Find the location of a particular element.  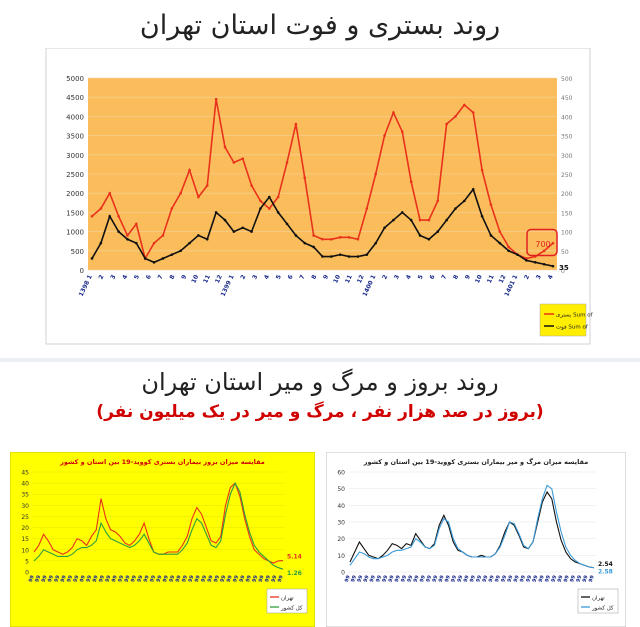

legend-entry: کل کشور is located at coordinates (602, 608).